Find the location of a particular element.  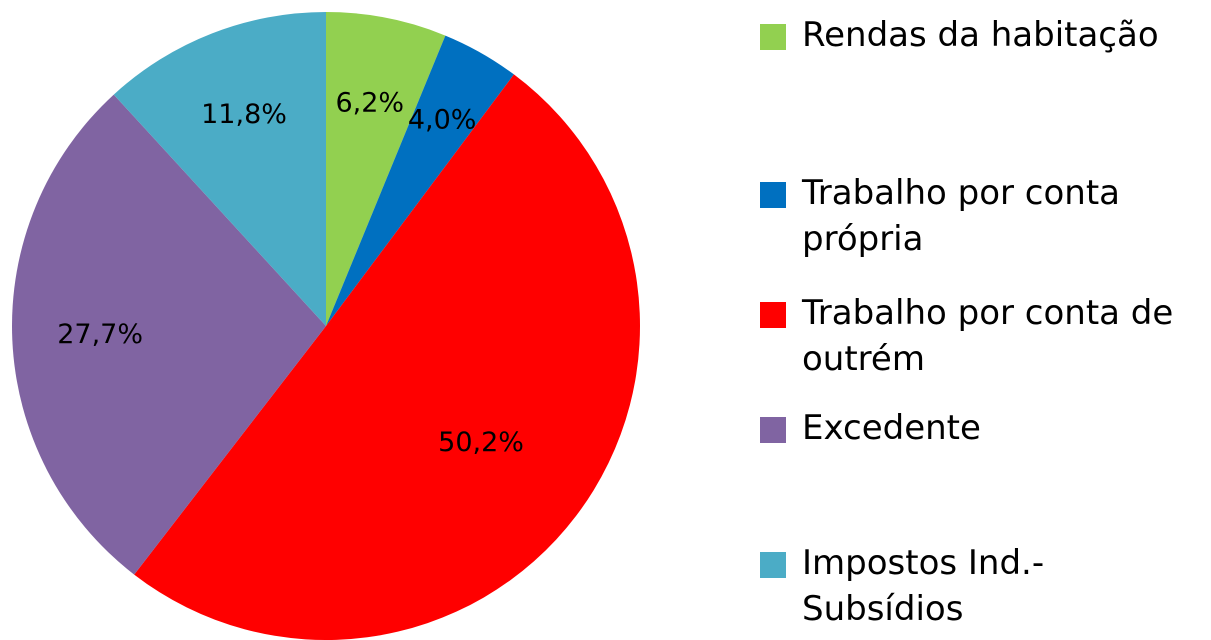

data-label: 6,2% is located at coordinates (369, 103).